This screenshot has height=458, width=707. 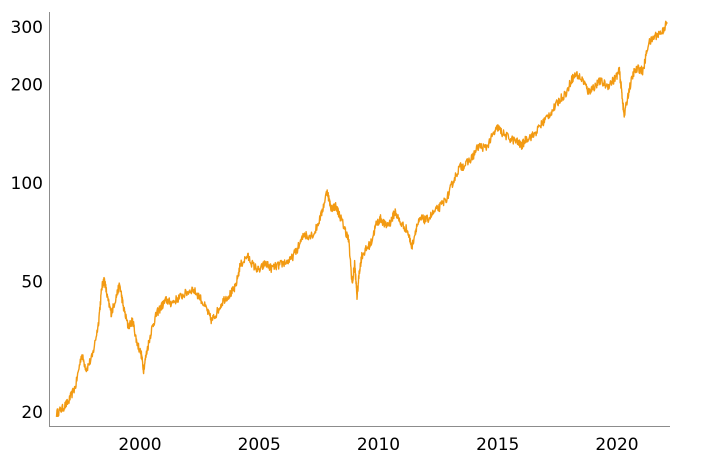 I want to click on x-tick-label: 2005, so click(x=259, y=445).